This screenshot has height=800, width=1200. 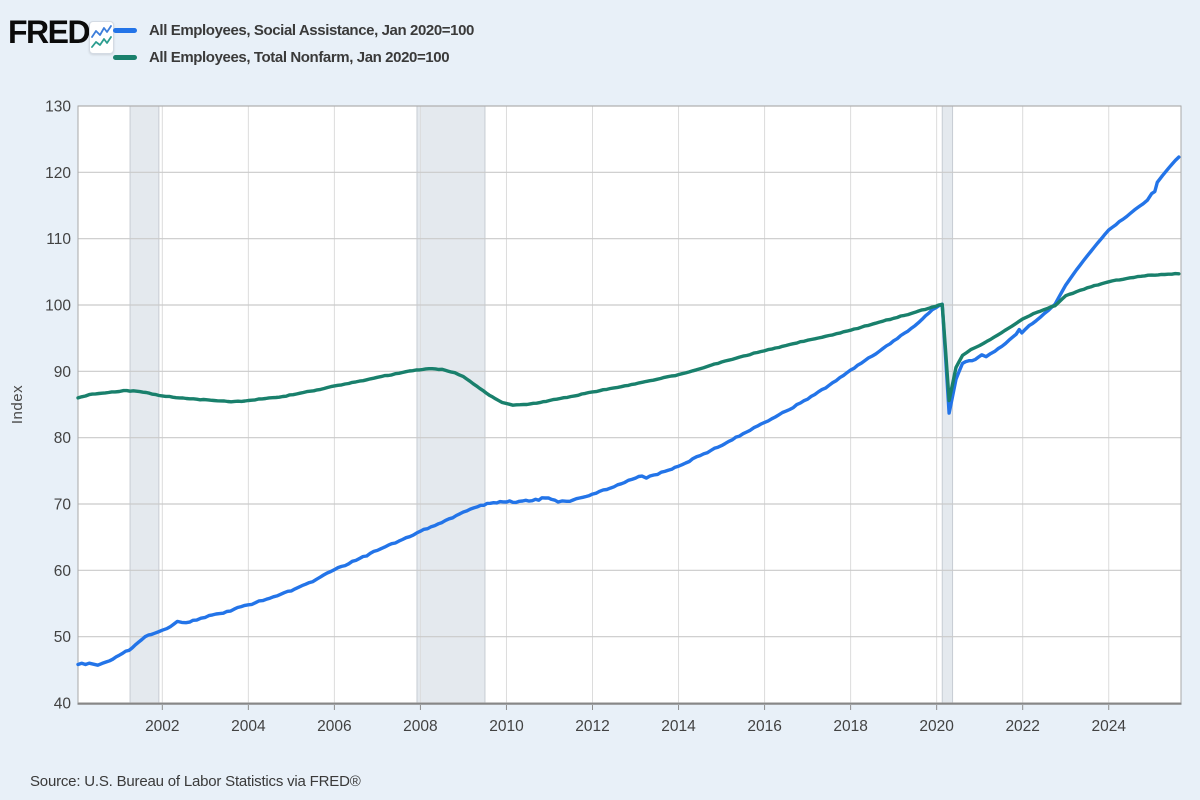 What do you see at coordinates (334, 726) in the screenshot?
I see `x-tick-label: 2006` at bounding box center [334, 726].